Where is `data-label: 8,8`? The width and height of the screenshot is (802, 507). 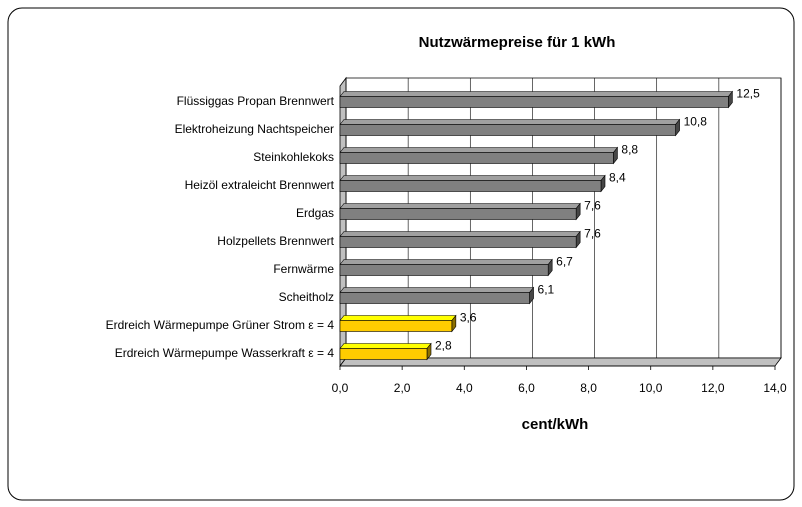
data-label: 8,8 is located at coordinates (629, 150).